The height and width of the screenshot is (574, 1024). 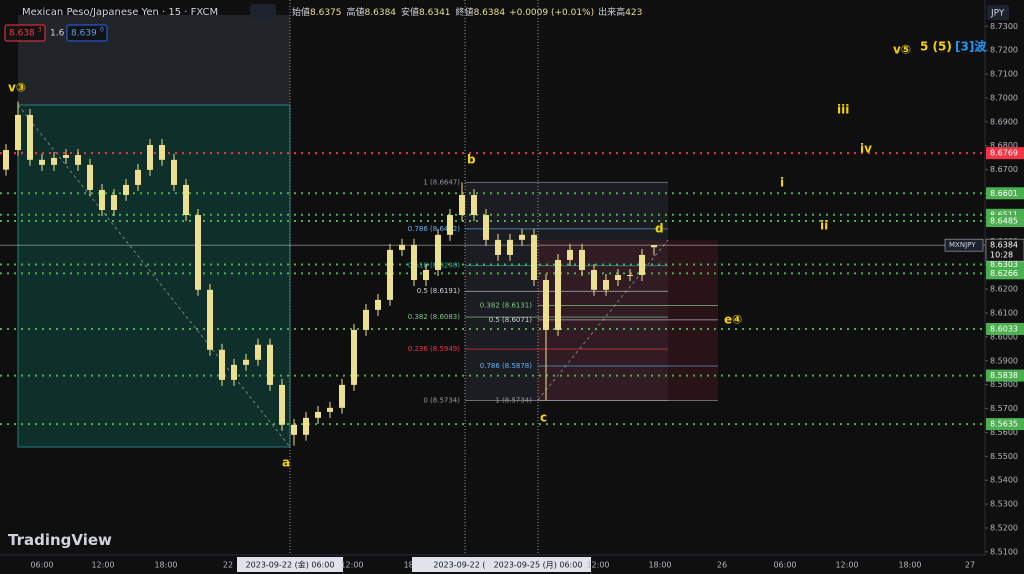 I want to click on logo-text: TradingView, so click(x=60, y=540).